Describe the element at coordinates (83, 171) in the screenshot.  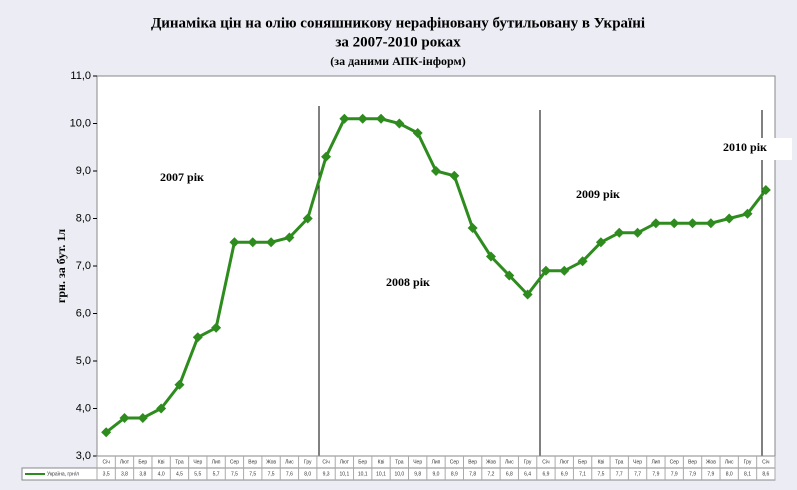
I see `y-tick-label: 9,0` at that location.